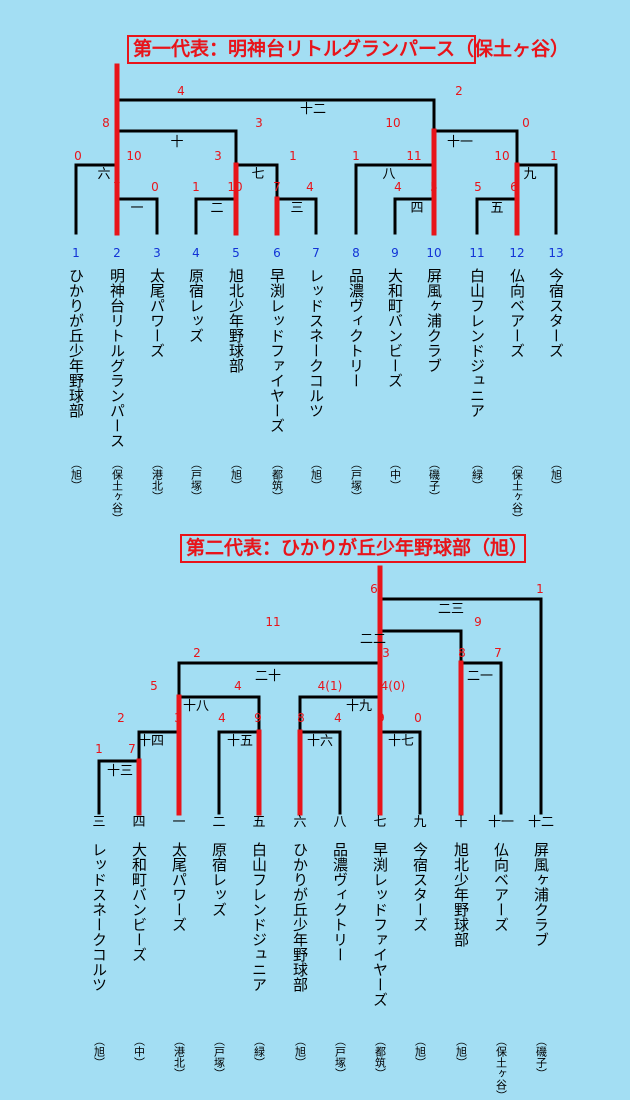  What do you see at coordinates (136, 208) in the screenshot?
I see `round-label: 一` at bounding box center [136, 208].